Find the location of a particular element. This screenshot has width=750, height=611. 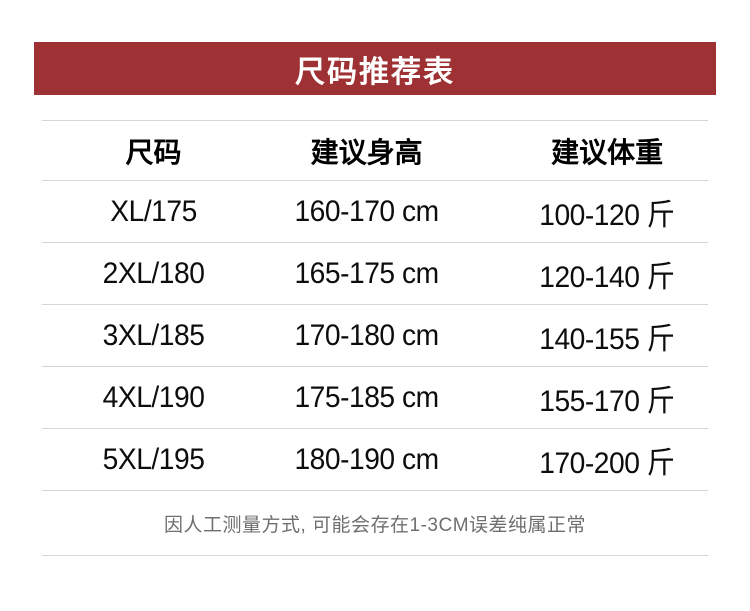

height-cell: 160-170 cm is located at coordinates (367, 211).